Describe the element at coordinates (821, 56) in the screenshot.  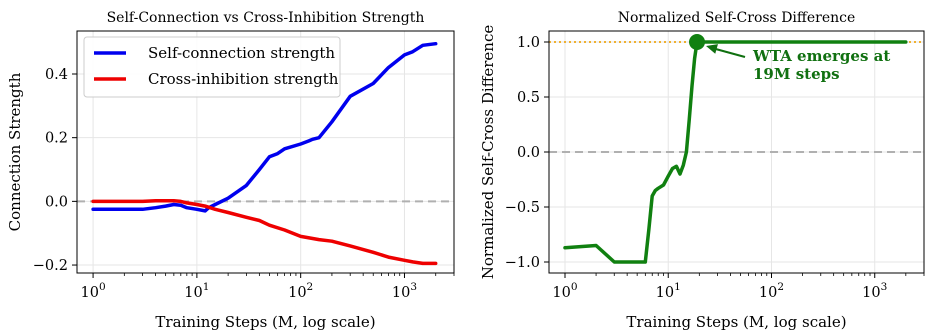
I see `annotation-line-1: WTA emerges at` at that location.